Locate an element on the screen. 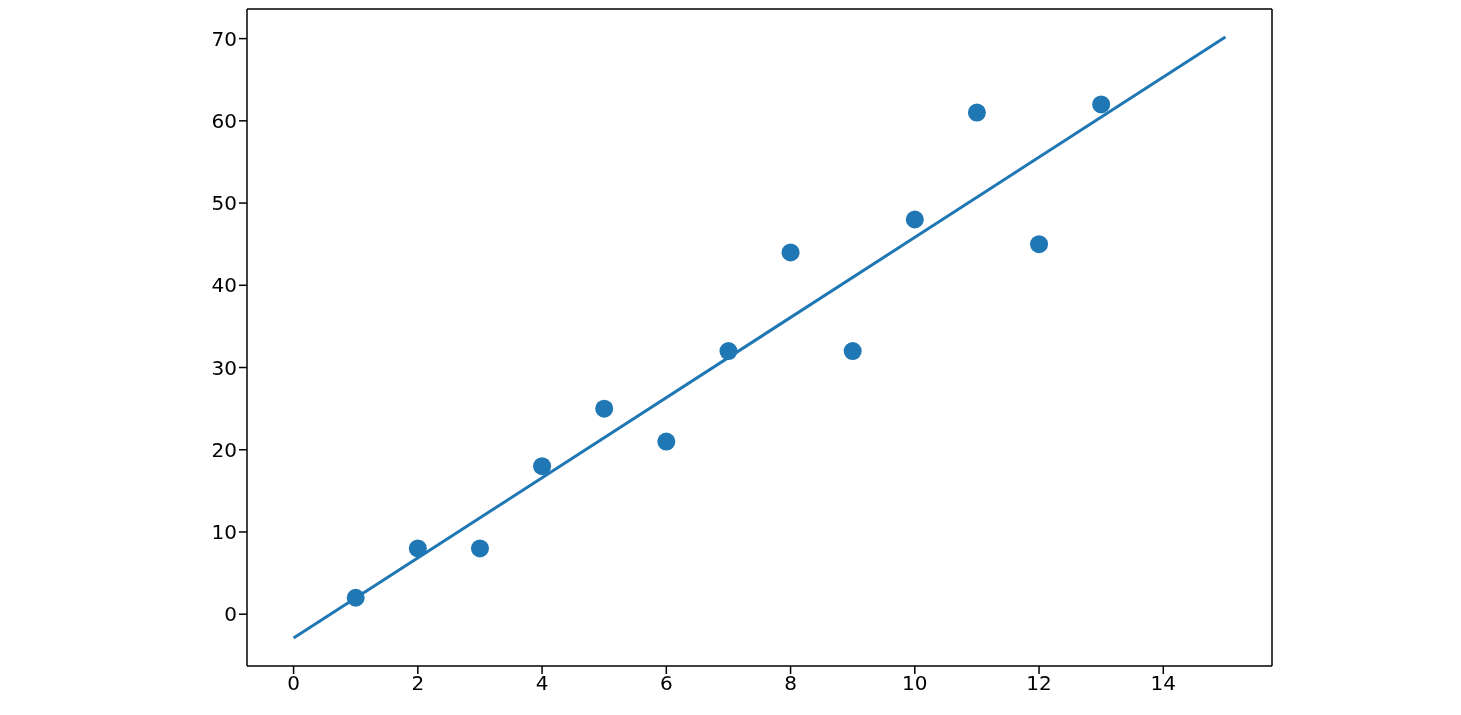 The width and height of the screenshot is (1461, 715). y-tick-label: 50 is located at coordinates (224, 203).